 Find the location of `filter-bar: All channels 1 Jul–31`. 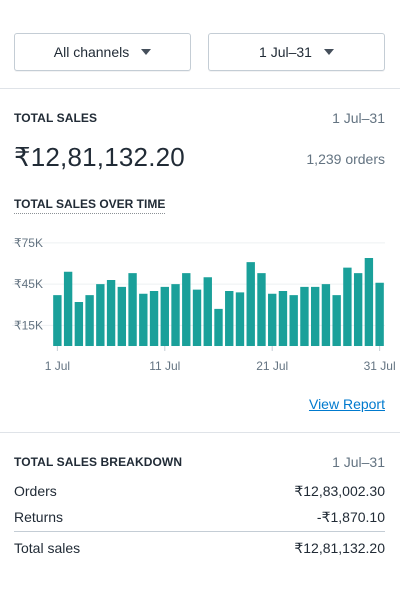

filter-bar: All channels 1 Jul–31 is located at coordinates (200, 44).